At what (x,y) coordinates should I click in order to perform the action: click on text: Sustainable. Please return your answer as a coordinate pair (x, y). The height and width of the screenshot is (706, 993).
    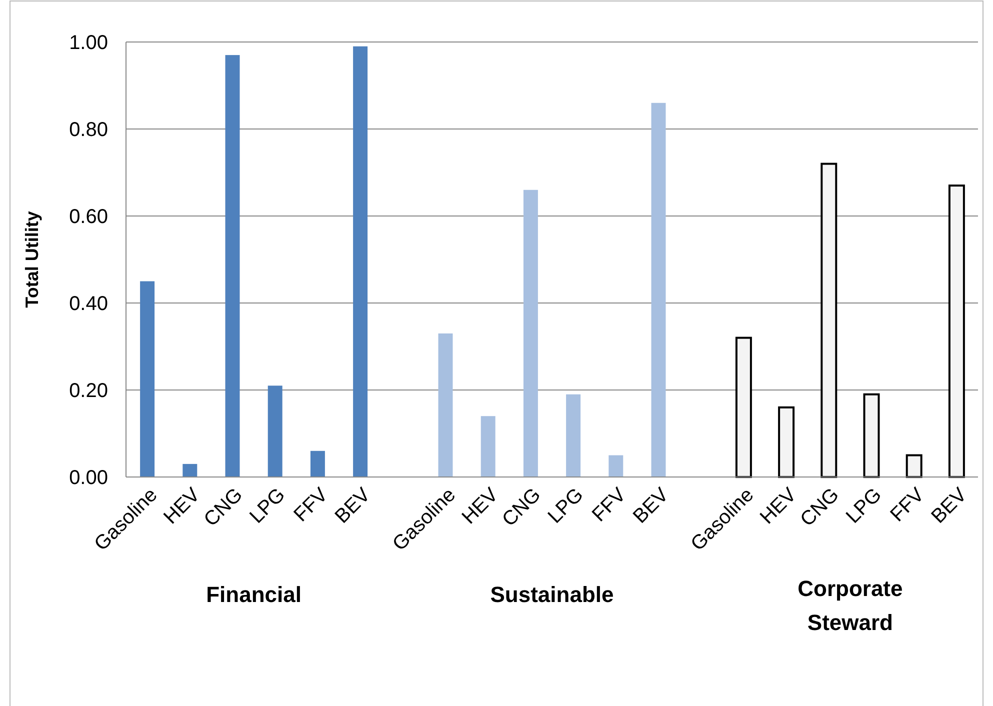
    Looking at the image, I should click on (552, 594).